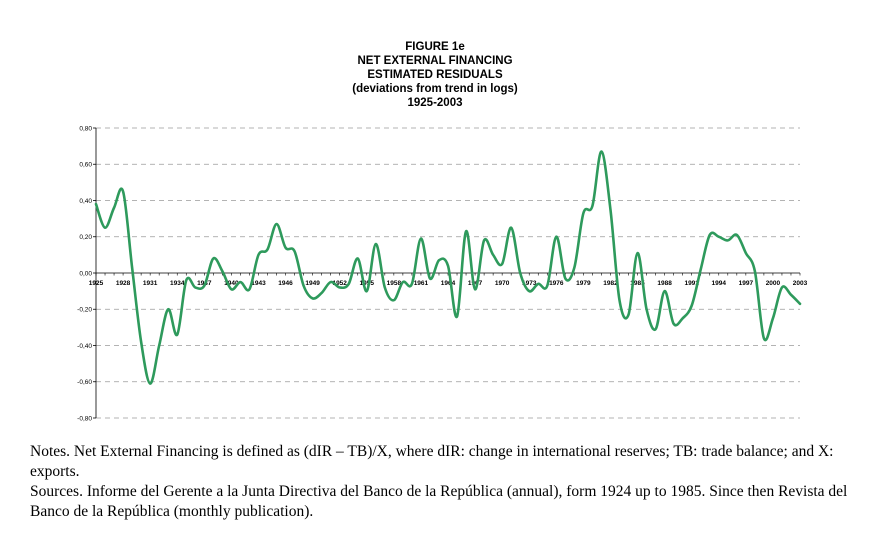  Describe the element at coordinates (285, 283) in the screenshot. I see `x-tick-label: 1946` at that location.